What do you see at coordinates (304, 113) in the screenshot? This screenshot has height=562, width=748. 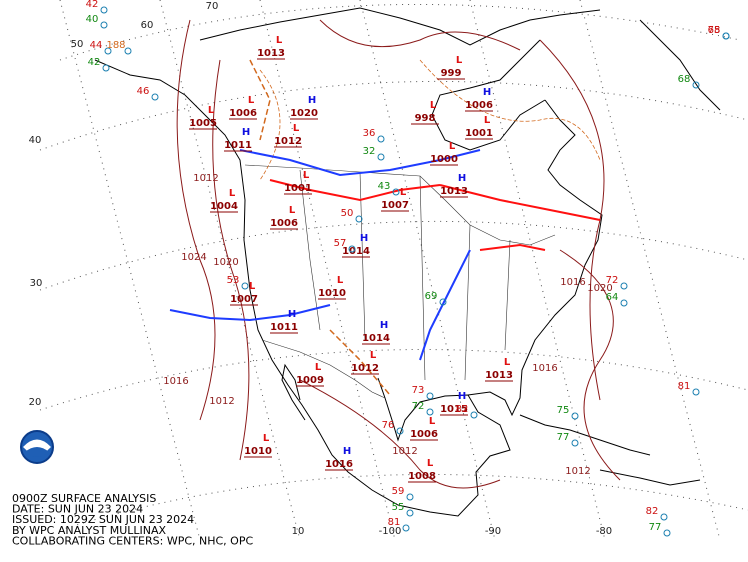 I see `central-pressure: 1020` at bounding box center [304, 113].